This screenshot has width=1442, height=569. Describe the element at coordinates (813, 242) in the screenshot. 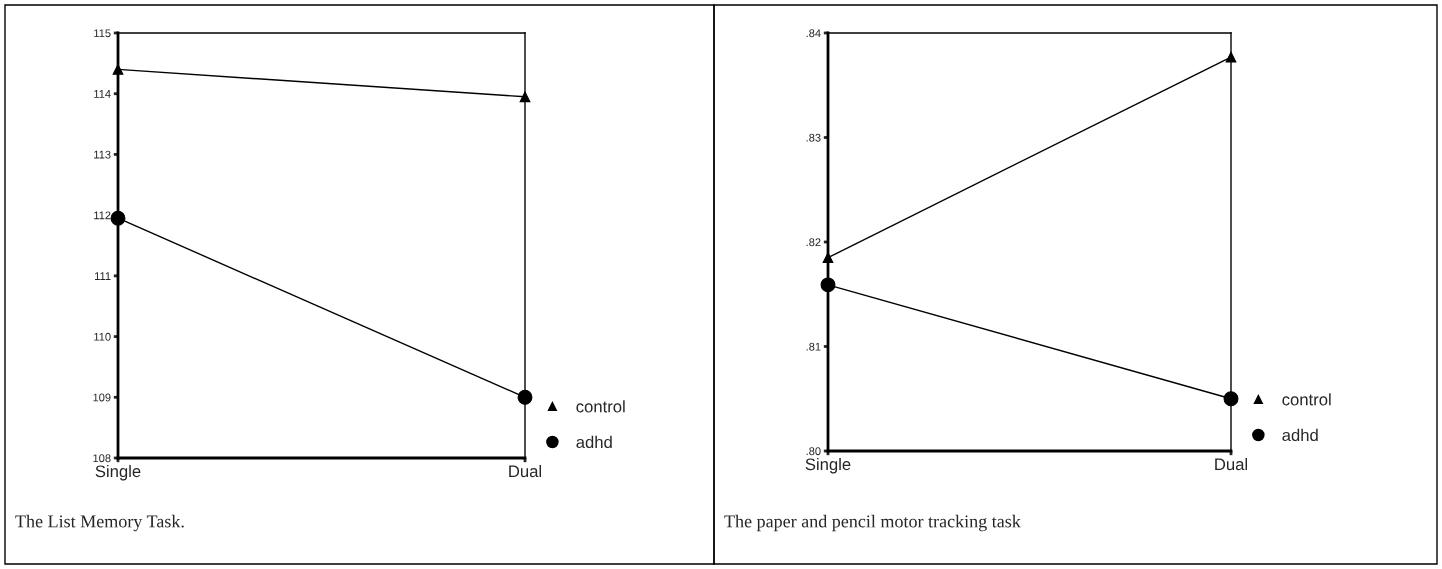

I see `y-tick-label: .82` at that location.